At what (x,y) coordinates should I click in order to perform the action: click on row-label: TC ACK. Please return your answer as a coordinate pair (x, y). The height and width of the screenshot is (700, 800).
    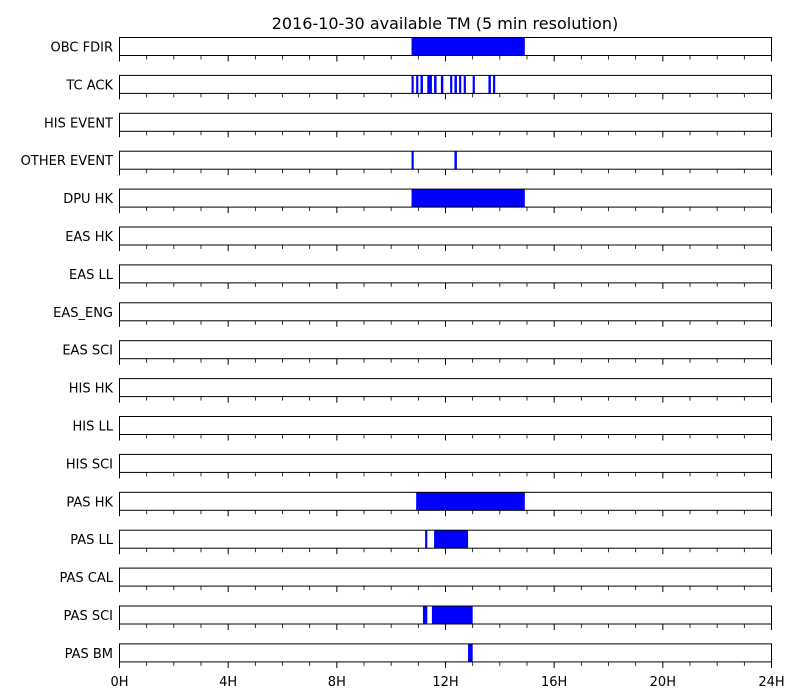
    Looking at the image, I should click on (89, 85).